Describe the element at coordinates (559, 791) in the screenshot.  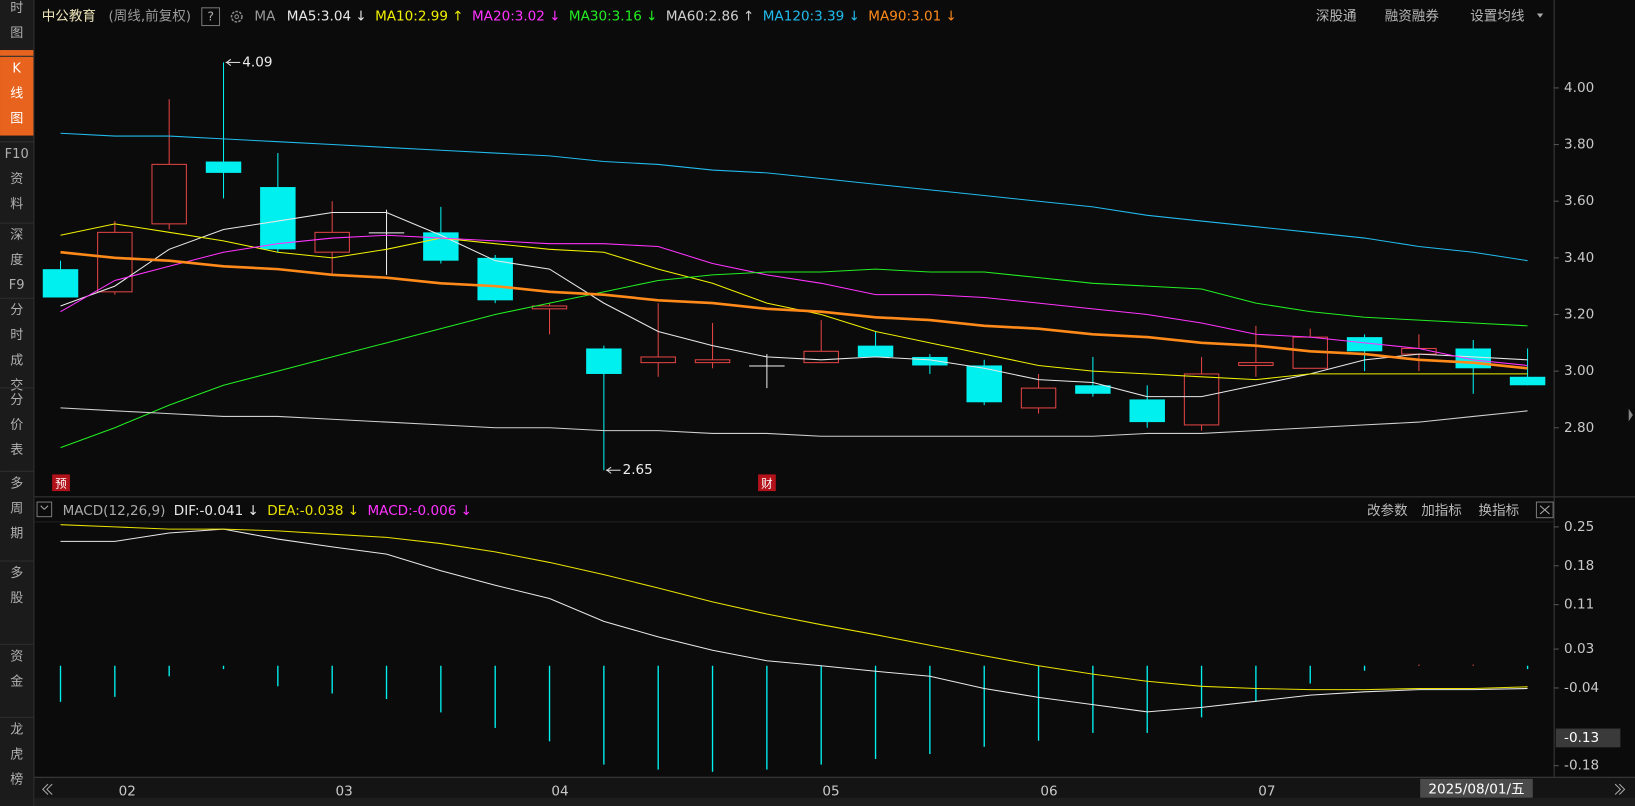
I see `x-tick-label: 04` at that location.